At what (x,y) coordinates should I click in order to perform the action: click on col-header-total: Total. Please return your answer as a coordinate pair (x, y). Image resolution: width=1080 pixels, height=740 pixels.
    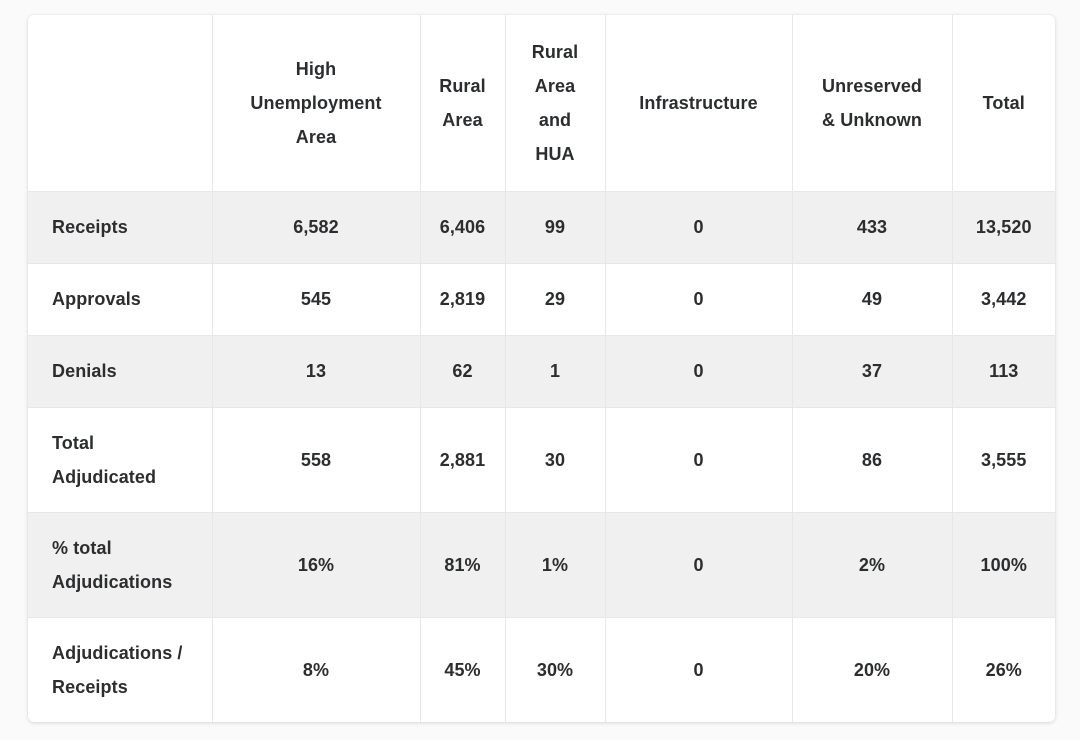
    Looking at the image, I should click on (1003, 103).